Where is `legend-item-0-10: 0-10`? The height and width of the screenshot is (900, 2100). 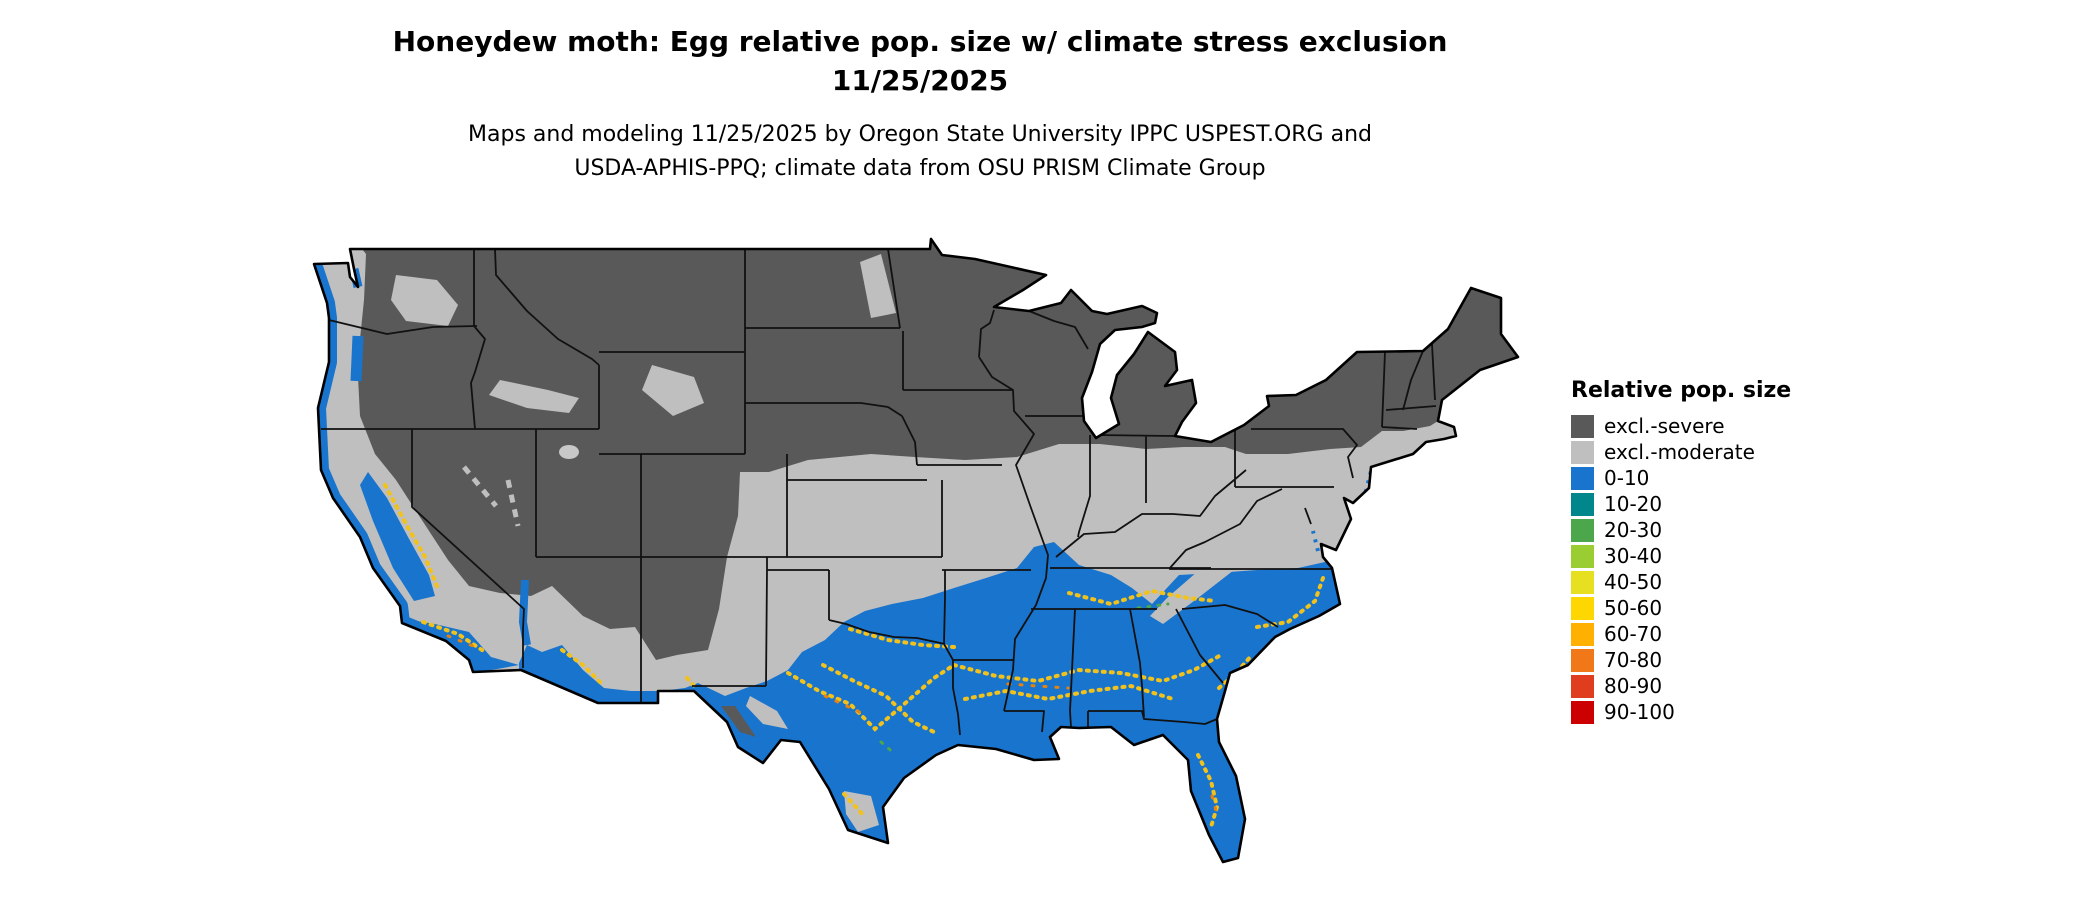 legend-item-0-10: 0-10 is located at coordinates (1721, 478).